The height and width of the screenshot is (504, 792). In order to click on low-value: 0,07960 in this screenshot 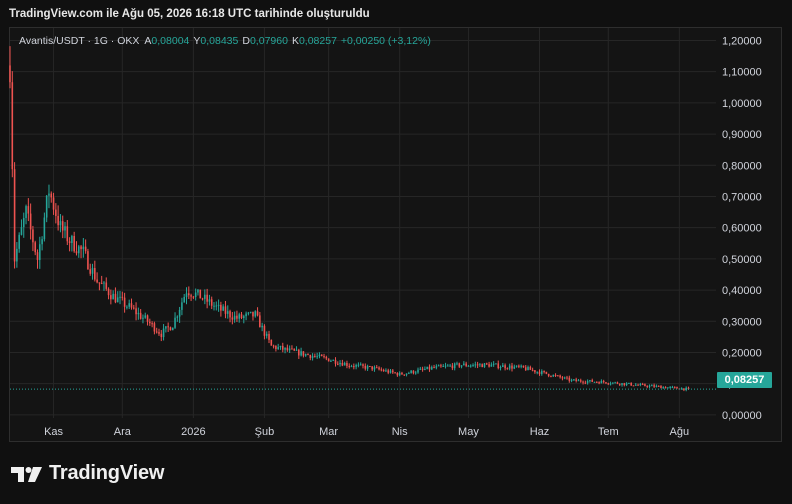, I will do `click(268, 41)`.